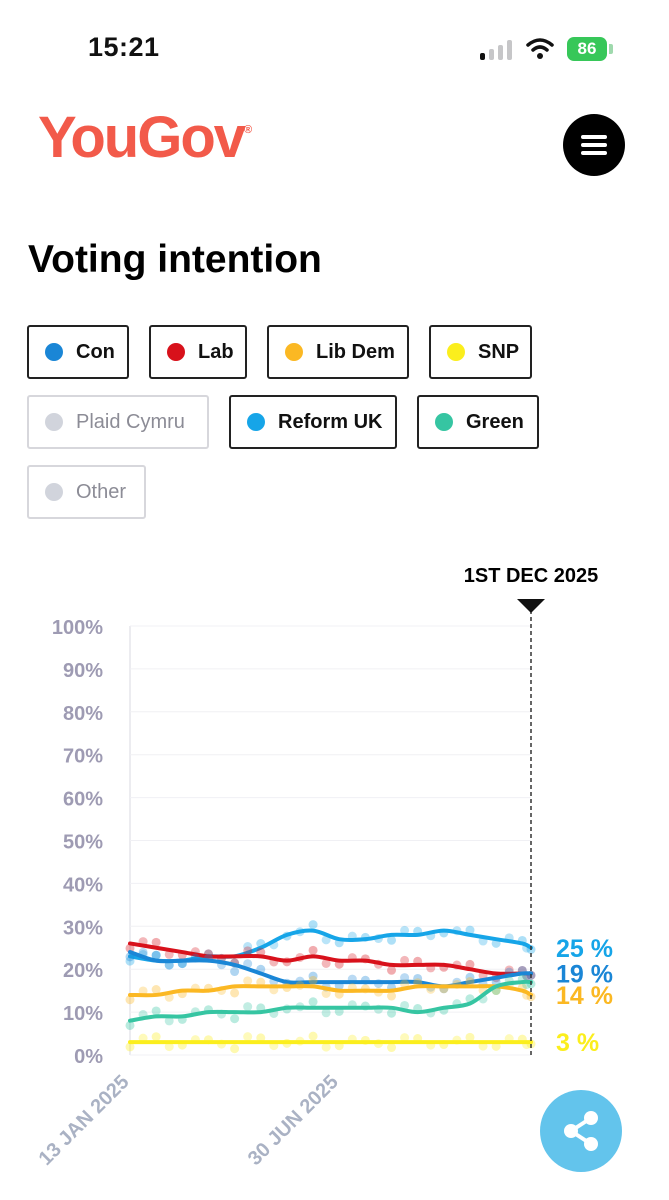 This screenshot has width=669, height=1200. What do you see at coordinates (101, 491) in the screenshot?
I see `filter-label: Other` at bounding box center [101, 491].